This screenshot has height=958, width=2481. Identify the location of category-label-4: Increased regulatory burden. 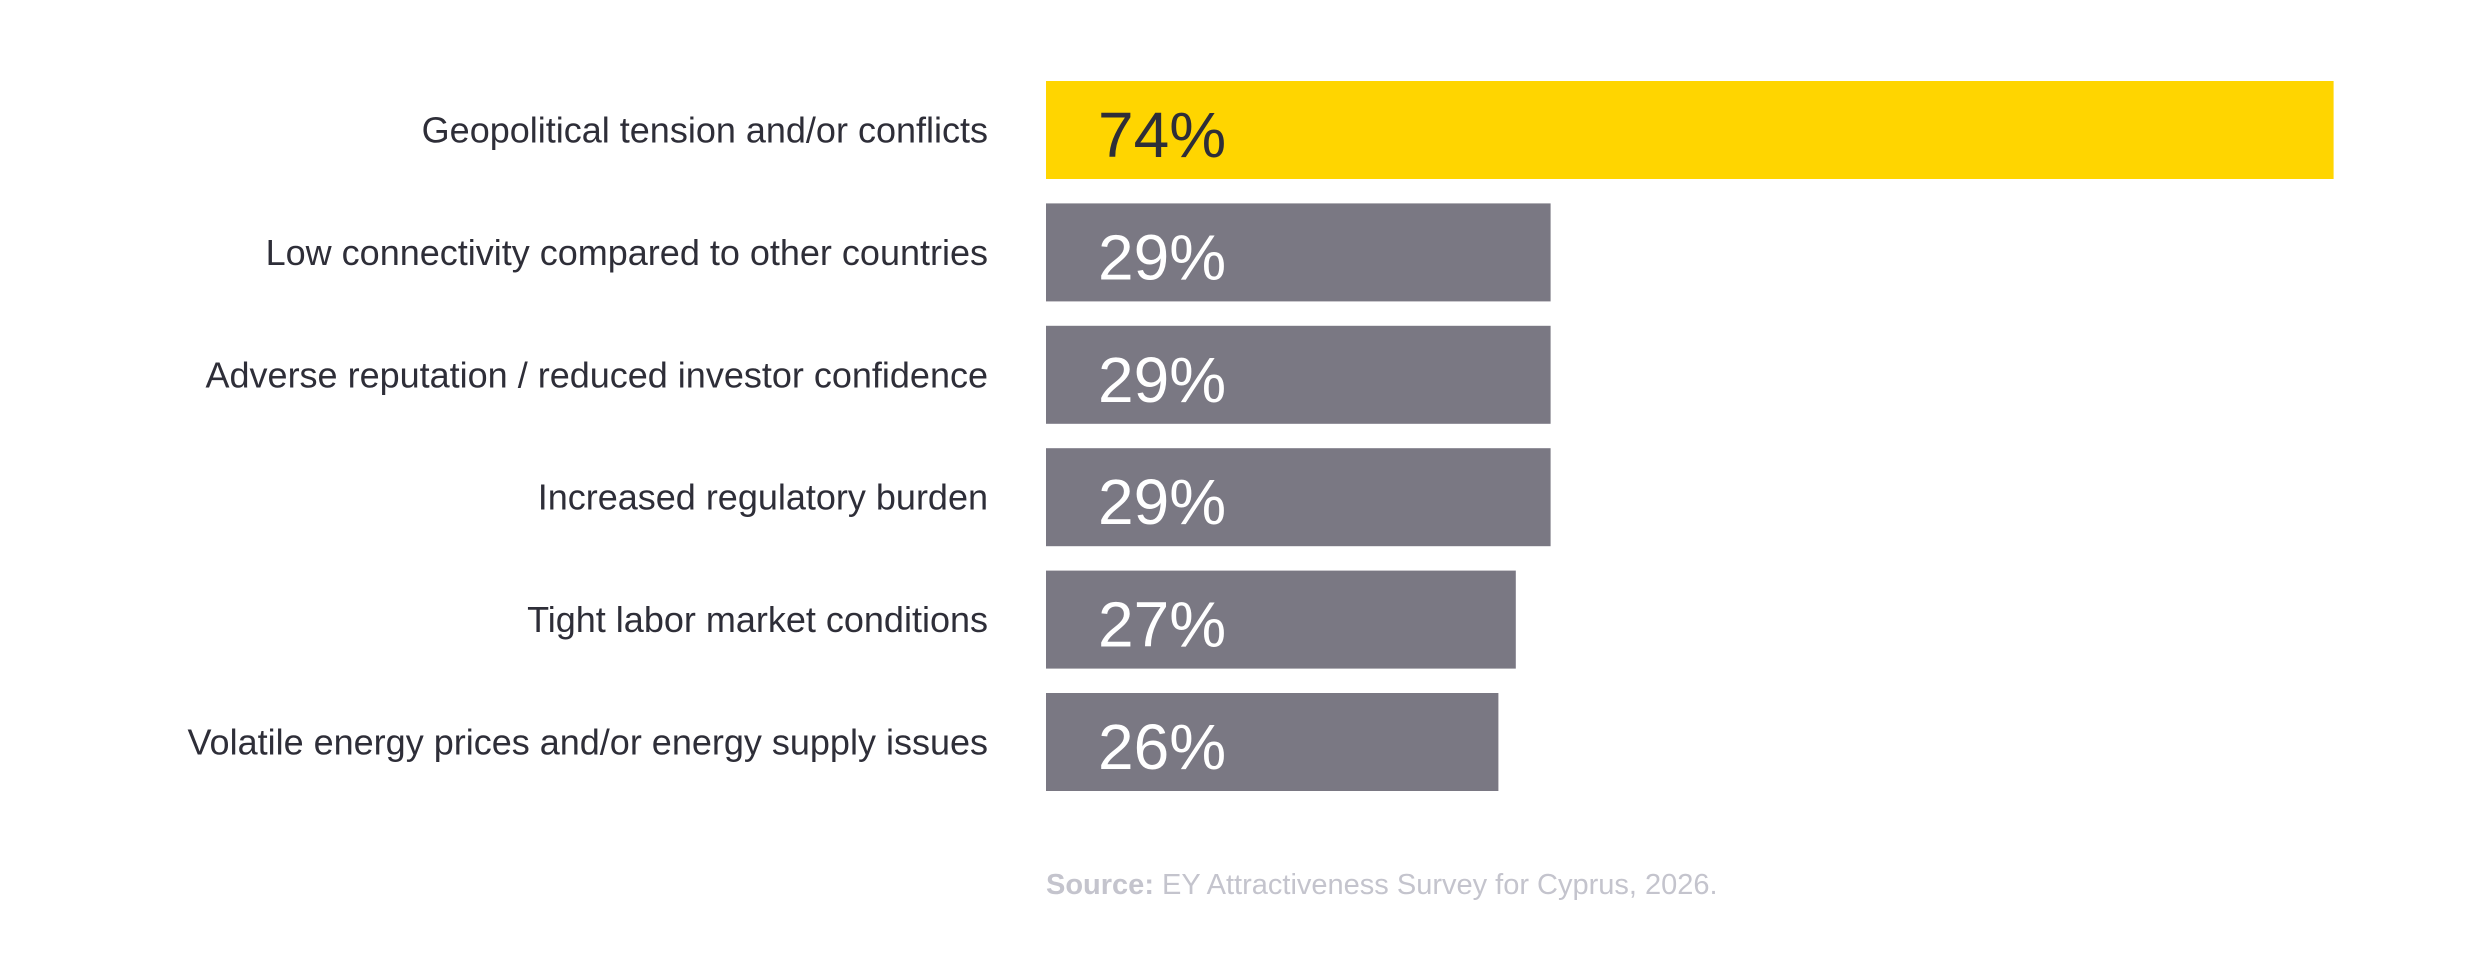
(763, 497).